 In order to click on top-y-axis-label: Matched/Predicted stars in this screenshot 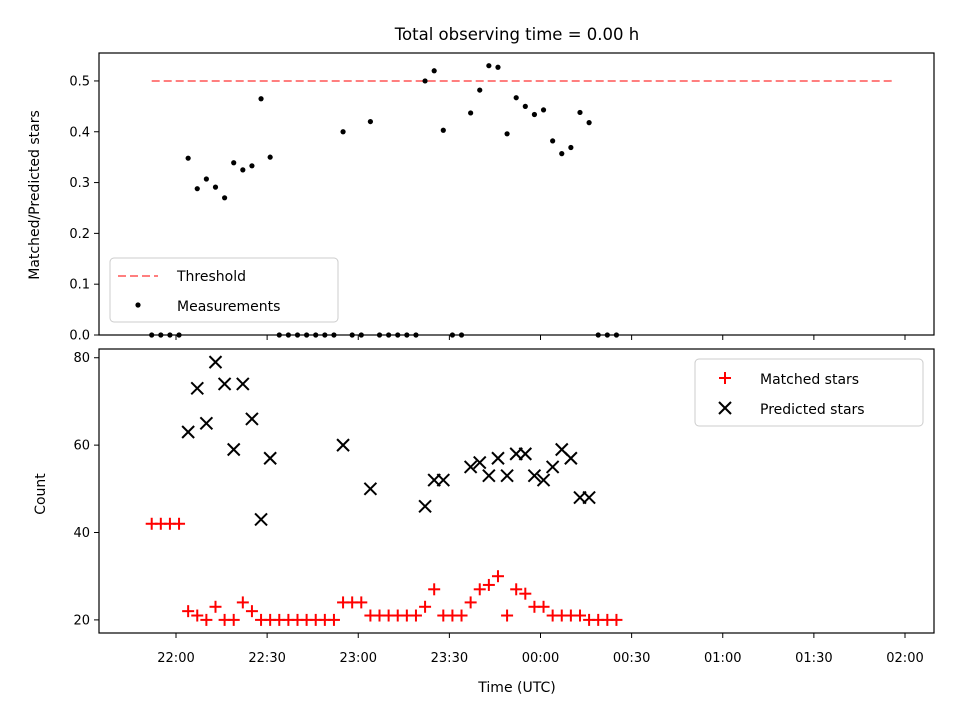, I will do `click(35, 195)`.